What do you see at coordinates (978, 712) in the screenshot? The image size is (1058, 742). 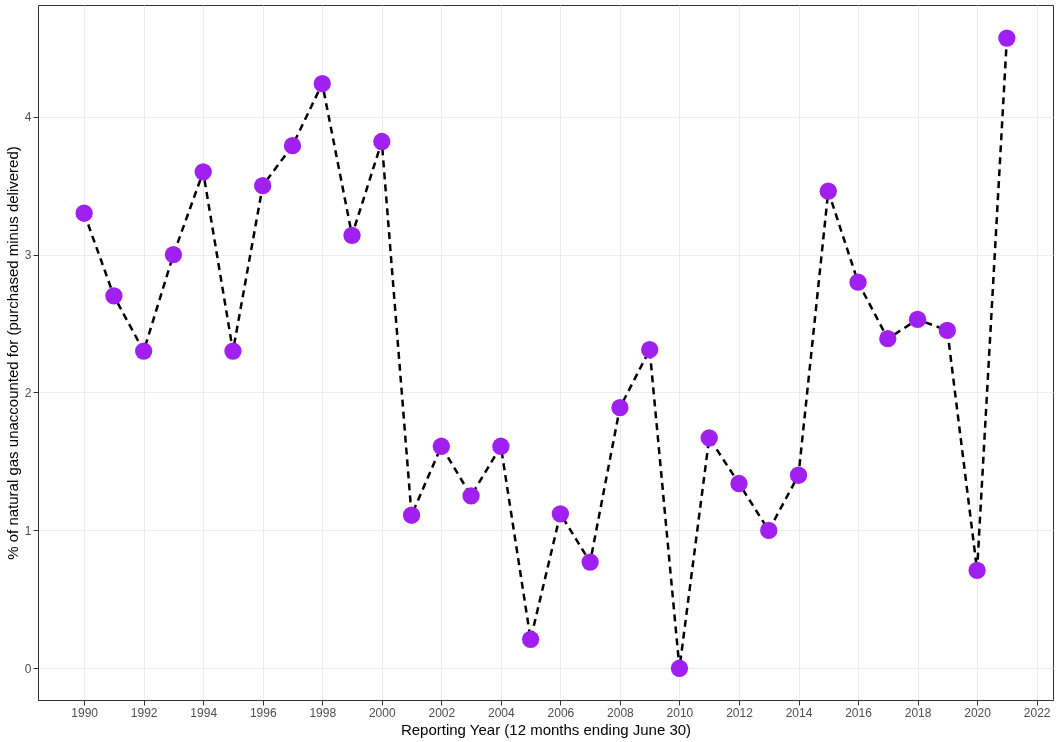 I see `x-tick-label: 2020` at bounding box center [978, 712].